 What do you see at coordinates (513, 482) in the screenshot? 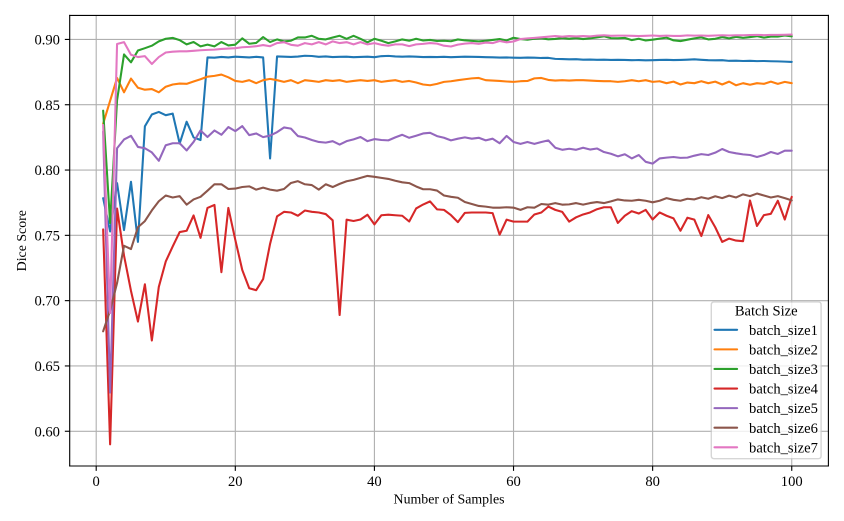
I see `svg-text: 60` at bounding box center [513, 482].